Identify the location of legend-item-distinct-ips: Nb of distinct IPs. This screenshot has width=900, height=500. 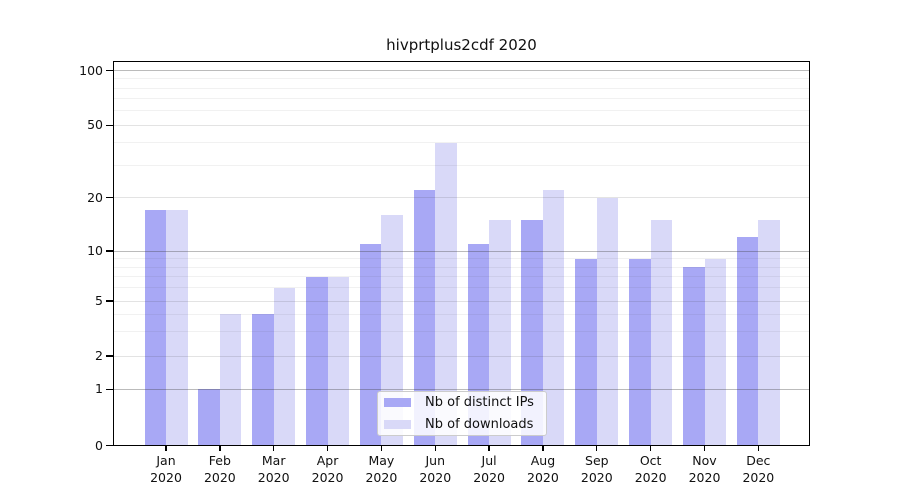
(461, 402).